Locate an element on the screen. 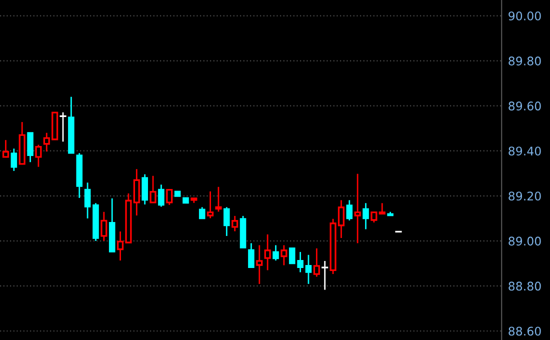 This screenshot has height=340, width=550. y-tick-label: 89.20 is located at coordinates (524, 196).